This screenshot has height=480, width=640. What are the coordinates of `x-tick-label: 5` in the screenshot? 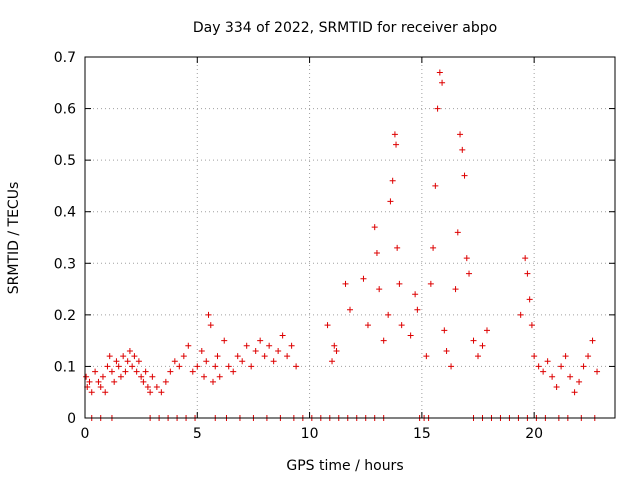 It's located at (197, 434).